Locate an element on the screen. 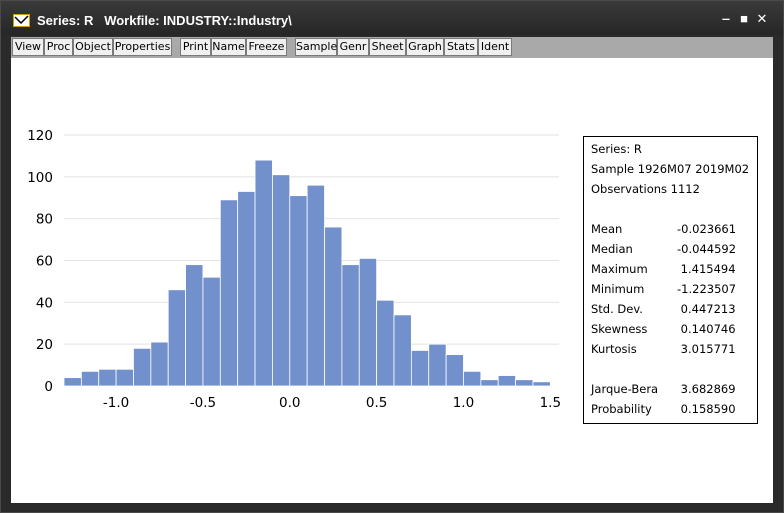 The width and height of the screenshot is (784, 513). stat-value-jarque-bera: 3.682869 is located at coordinates (706, 389).